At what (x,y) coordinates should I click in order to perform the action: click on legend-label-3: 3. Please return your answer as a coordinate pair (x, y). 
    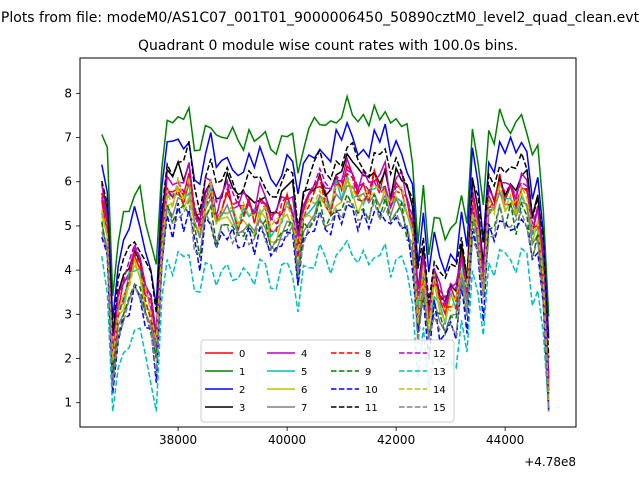
    Looking at the image, I should click on (242, 408).